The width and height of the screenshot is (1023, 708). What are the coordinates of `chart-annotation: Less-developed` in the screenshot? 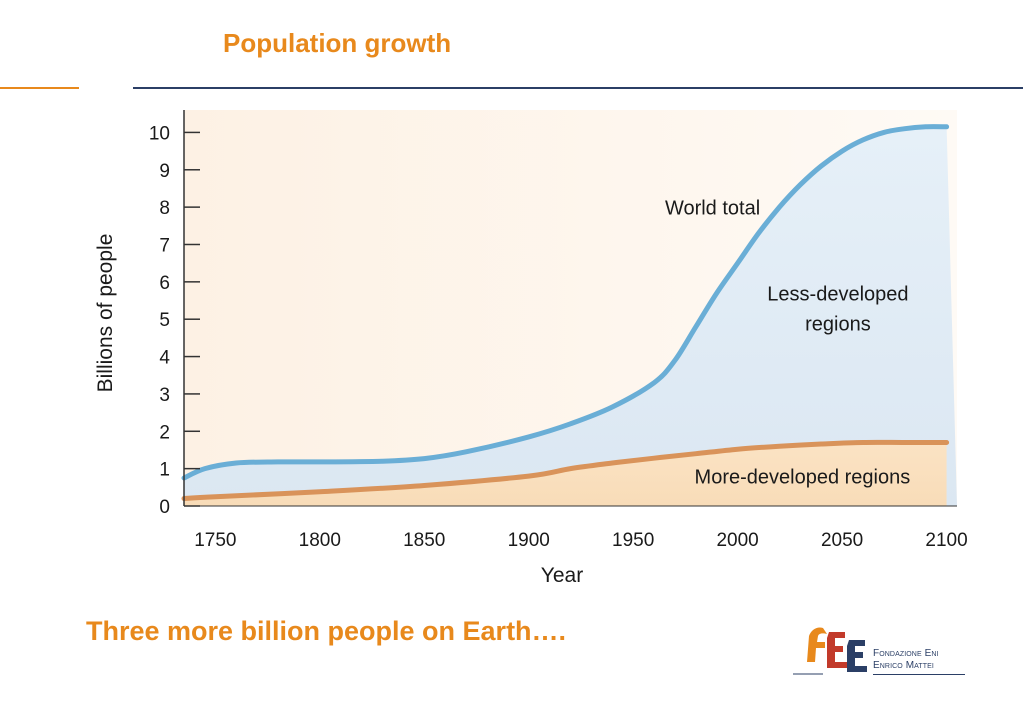 It's located at (837, 295).